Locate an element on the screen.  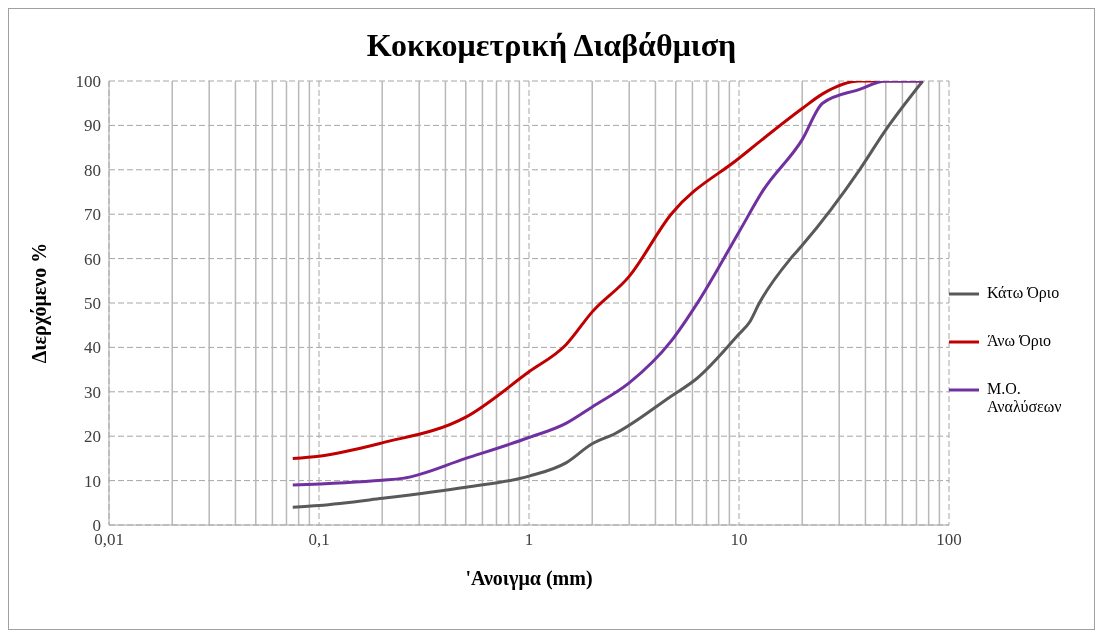
y-tick-label: 50 is located at coordinates (92, 304).